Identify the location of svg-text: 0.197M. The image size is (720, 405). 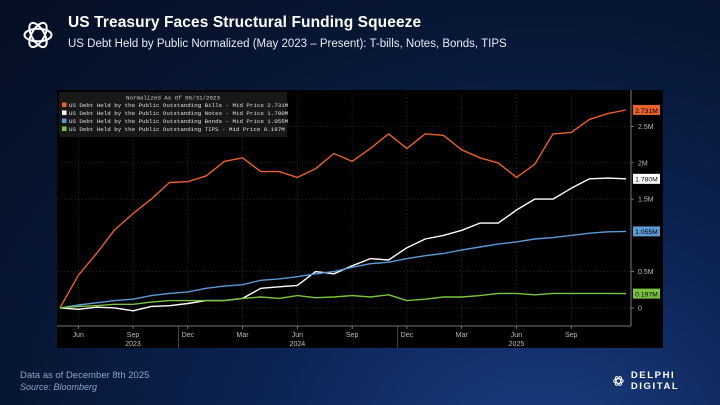
(646, 294).